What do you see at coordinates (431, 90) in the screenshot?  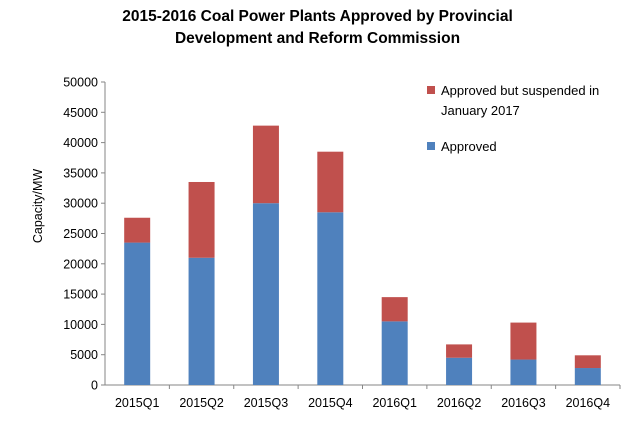 I see `legend-swatch-suspended` at bounding box center [431, 90].